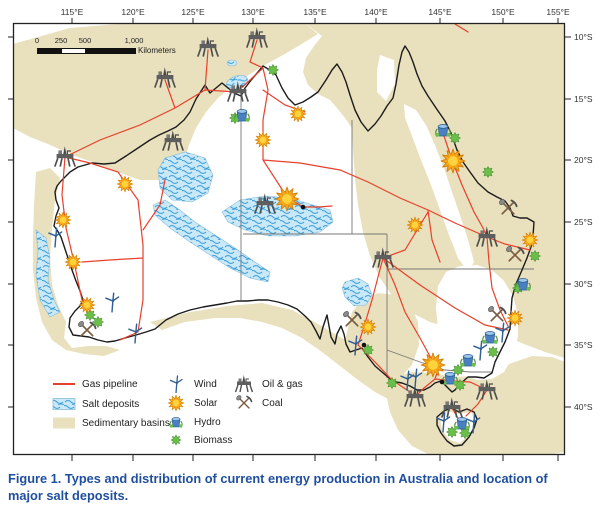 The width and height of the screenshot is (600, 510). Describe the element at coordinates (583, 222) in the screenshot. I see `lat-label: 25°S` at that location.